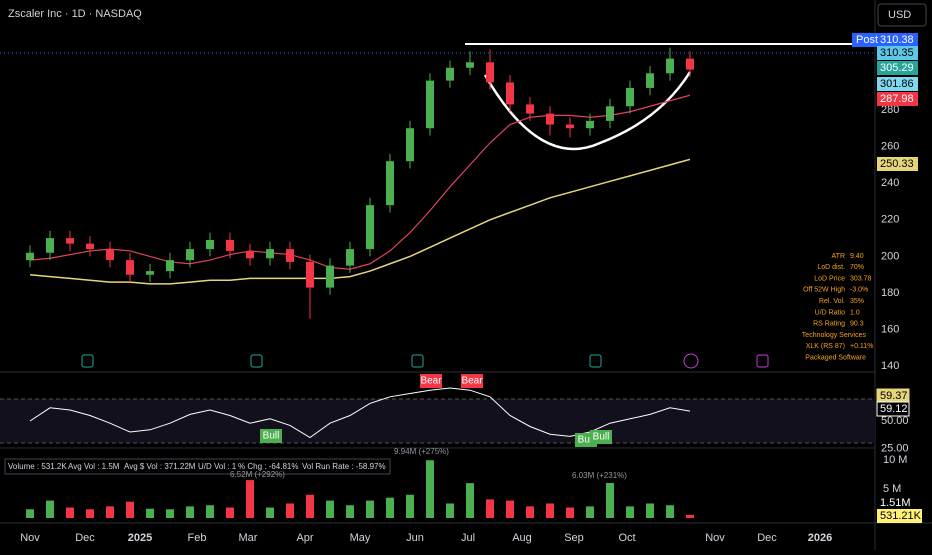 The height and width of the screenshot is (555, 932). Describe the element at coordinates (829, 278) in the screenshot. I see `stat-label: LoD Price` at that location.